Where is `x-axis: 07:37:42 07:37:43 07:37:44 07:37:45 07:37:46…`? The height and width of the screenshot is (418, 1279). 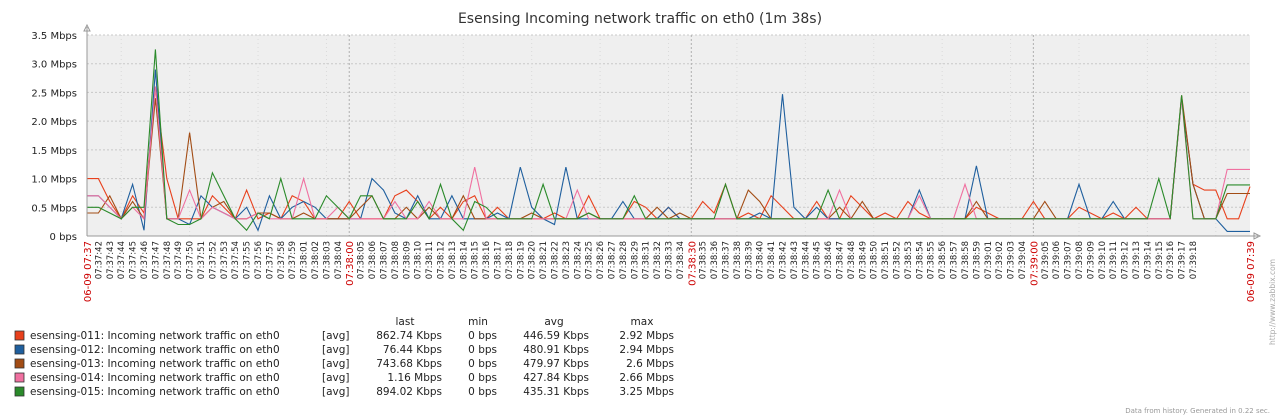 x-axis: 07:37:42 07:37:43 07:37:44 07:37:45 07:37:46… is located at coordinates (670, 271).